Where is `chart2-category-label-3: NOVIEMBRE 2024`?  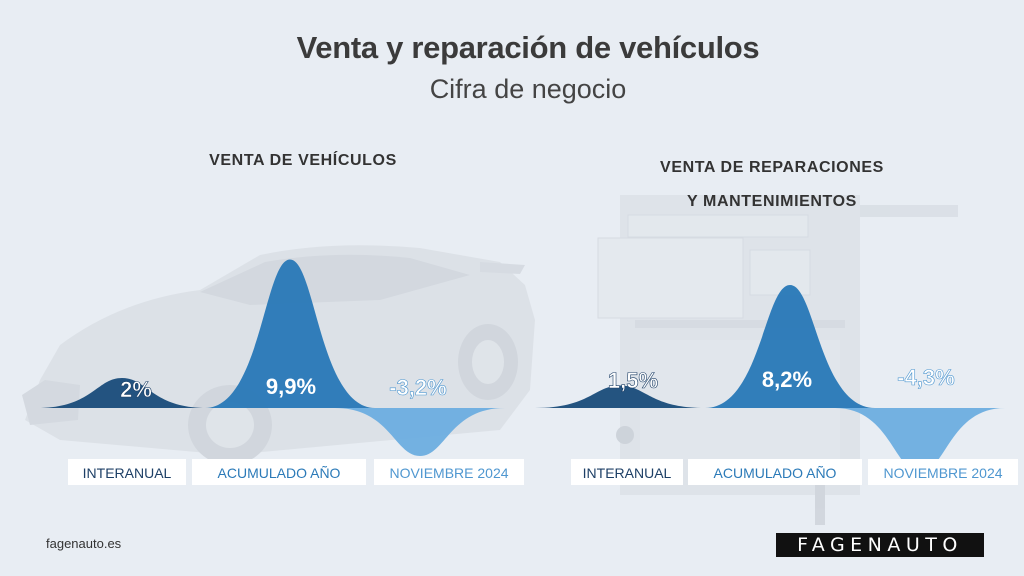 chart2-category-label-3: NOVIEMBRE 2024 is located at coordinates (942, 473).